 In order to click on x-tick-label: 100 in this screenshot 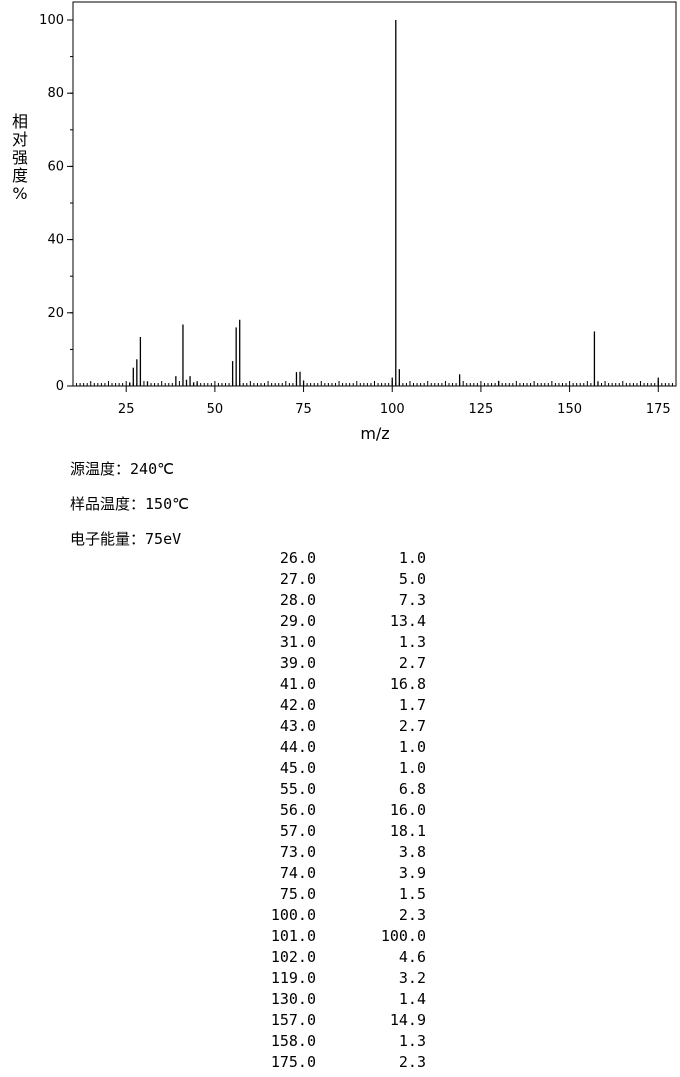, I will do `click(392, 409)`.